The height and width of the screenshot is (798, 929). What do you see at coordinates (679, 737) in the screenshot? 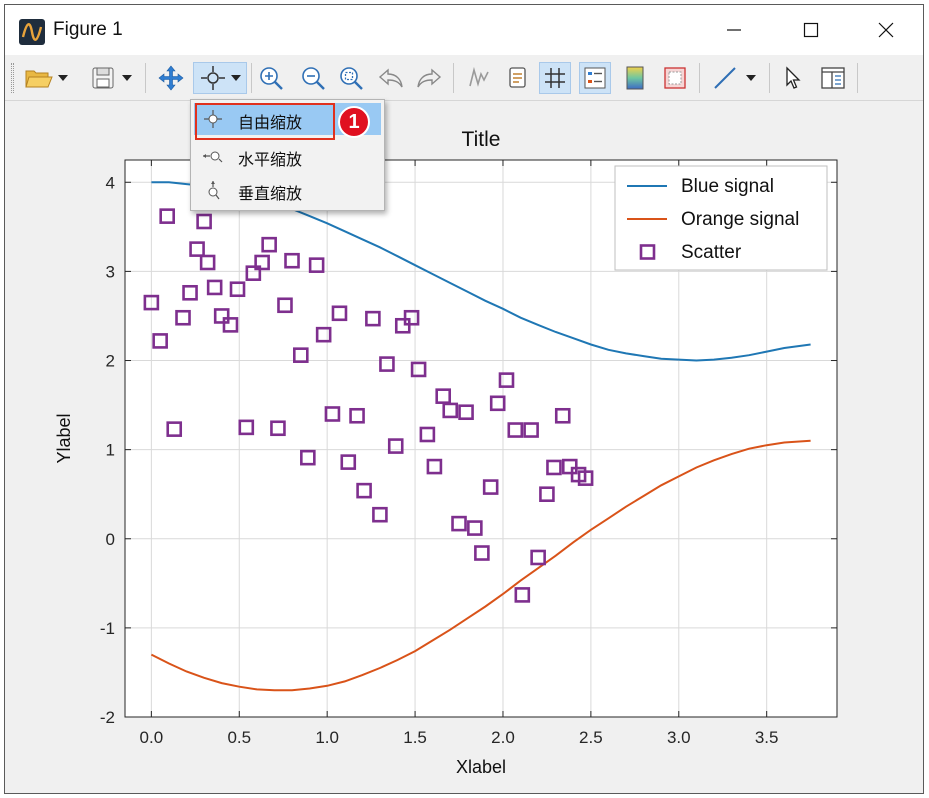
I see `x-tick-label: 3.0` at bounding box center [679, 737].